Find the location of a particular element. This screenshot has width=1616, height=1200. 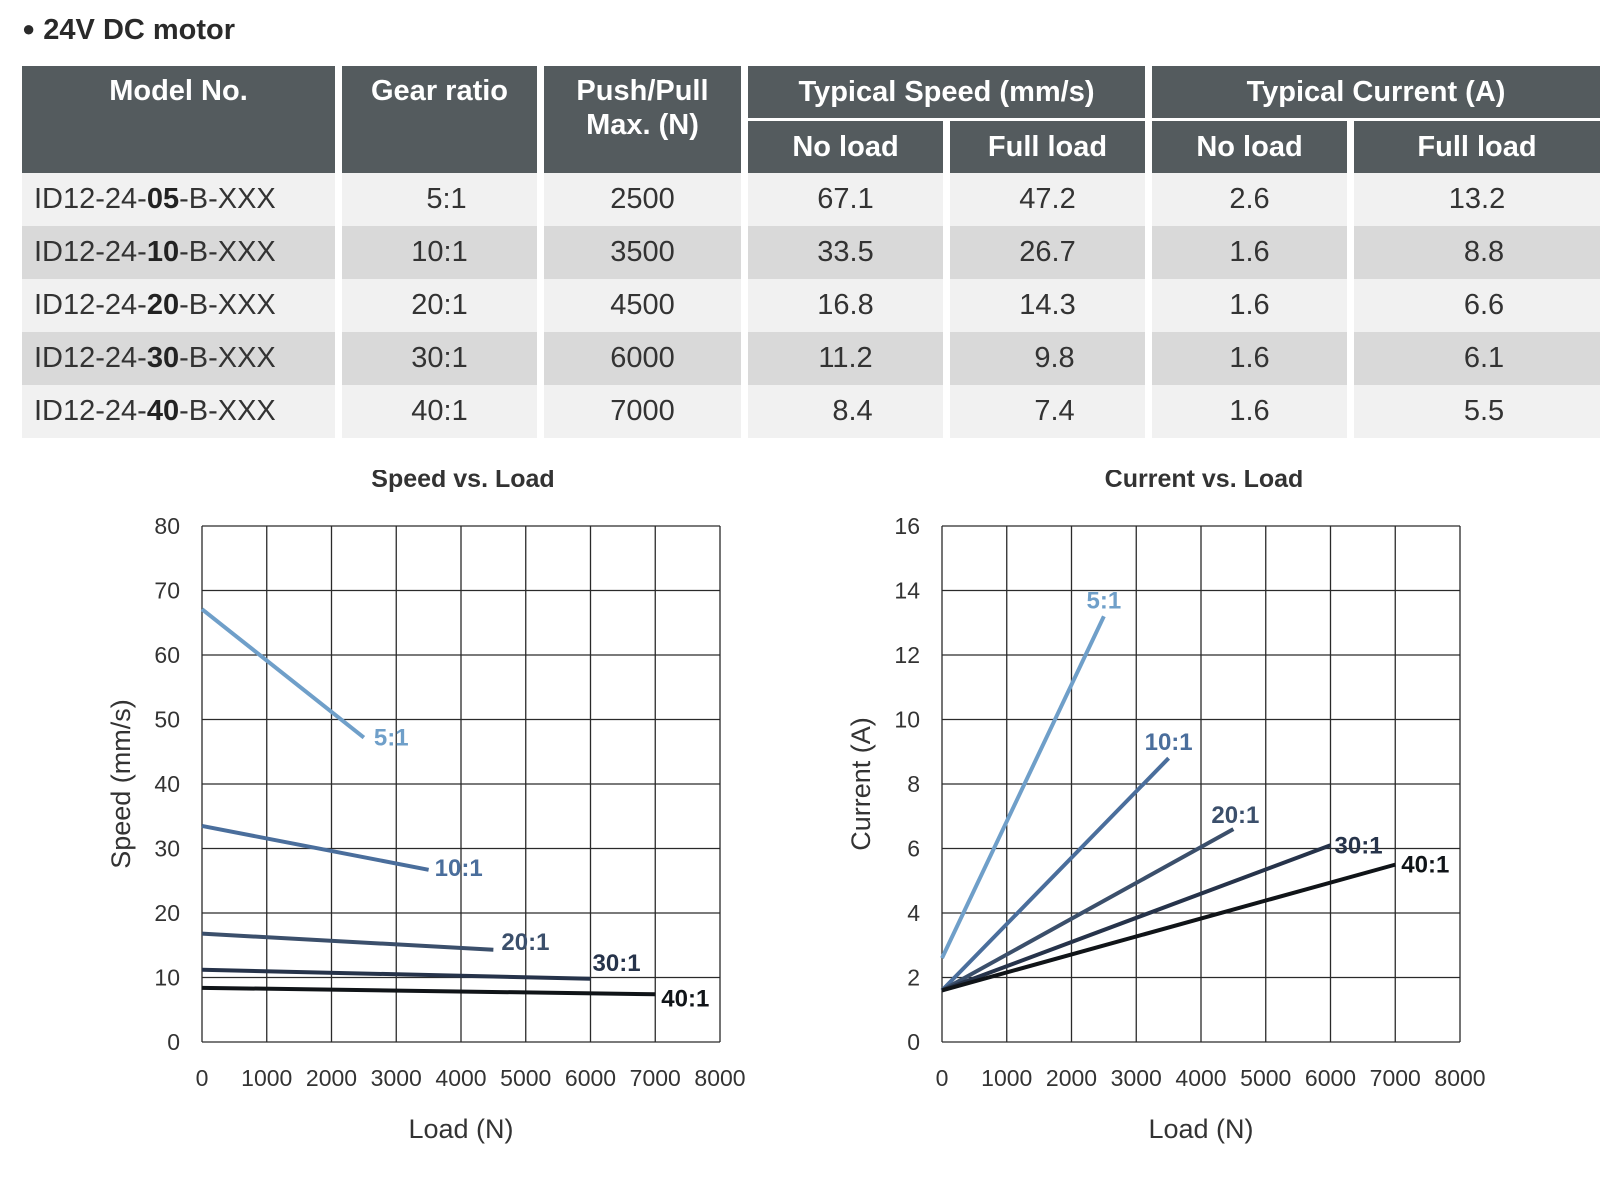

model-code: 05 is located at coordinates (163, 199).